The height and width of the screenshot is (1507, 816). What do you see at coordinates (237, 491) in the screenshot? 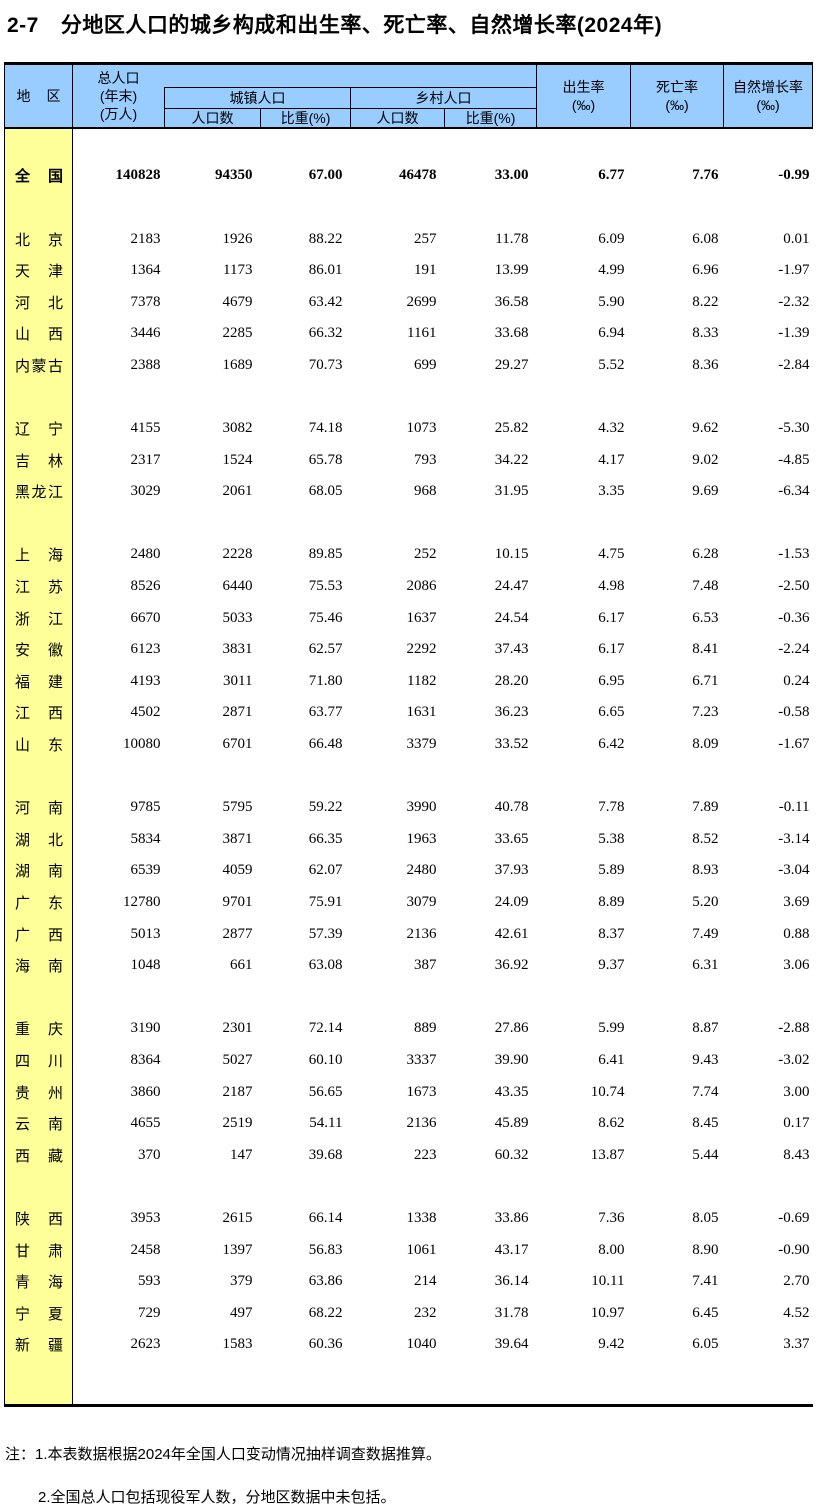
I see `urban-pop-cell: 2061` at bounding box center [237, 491].